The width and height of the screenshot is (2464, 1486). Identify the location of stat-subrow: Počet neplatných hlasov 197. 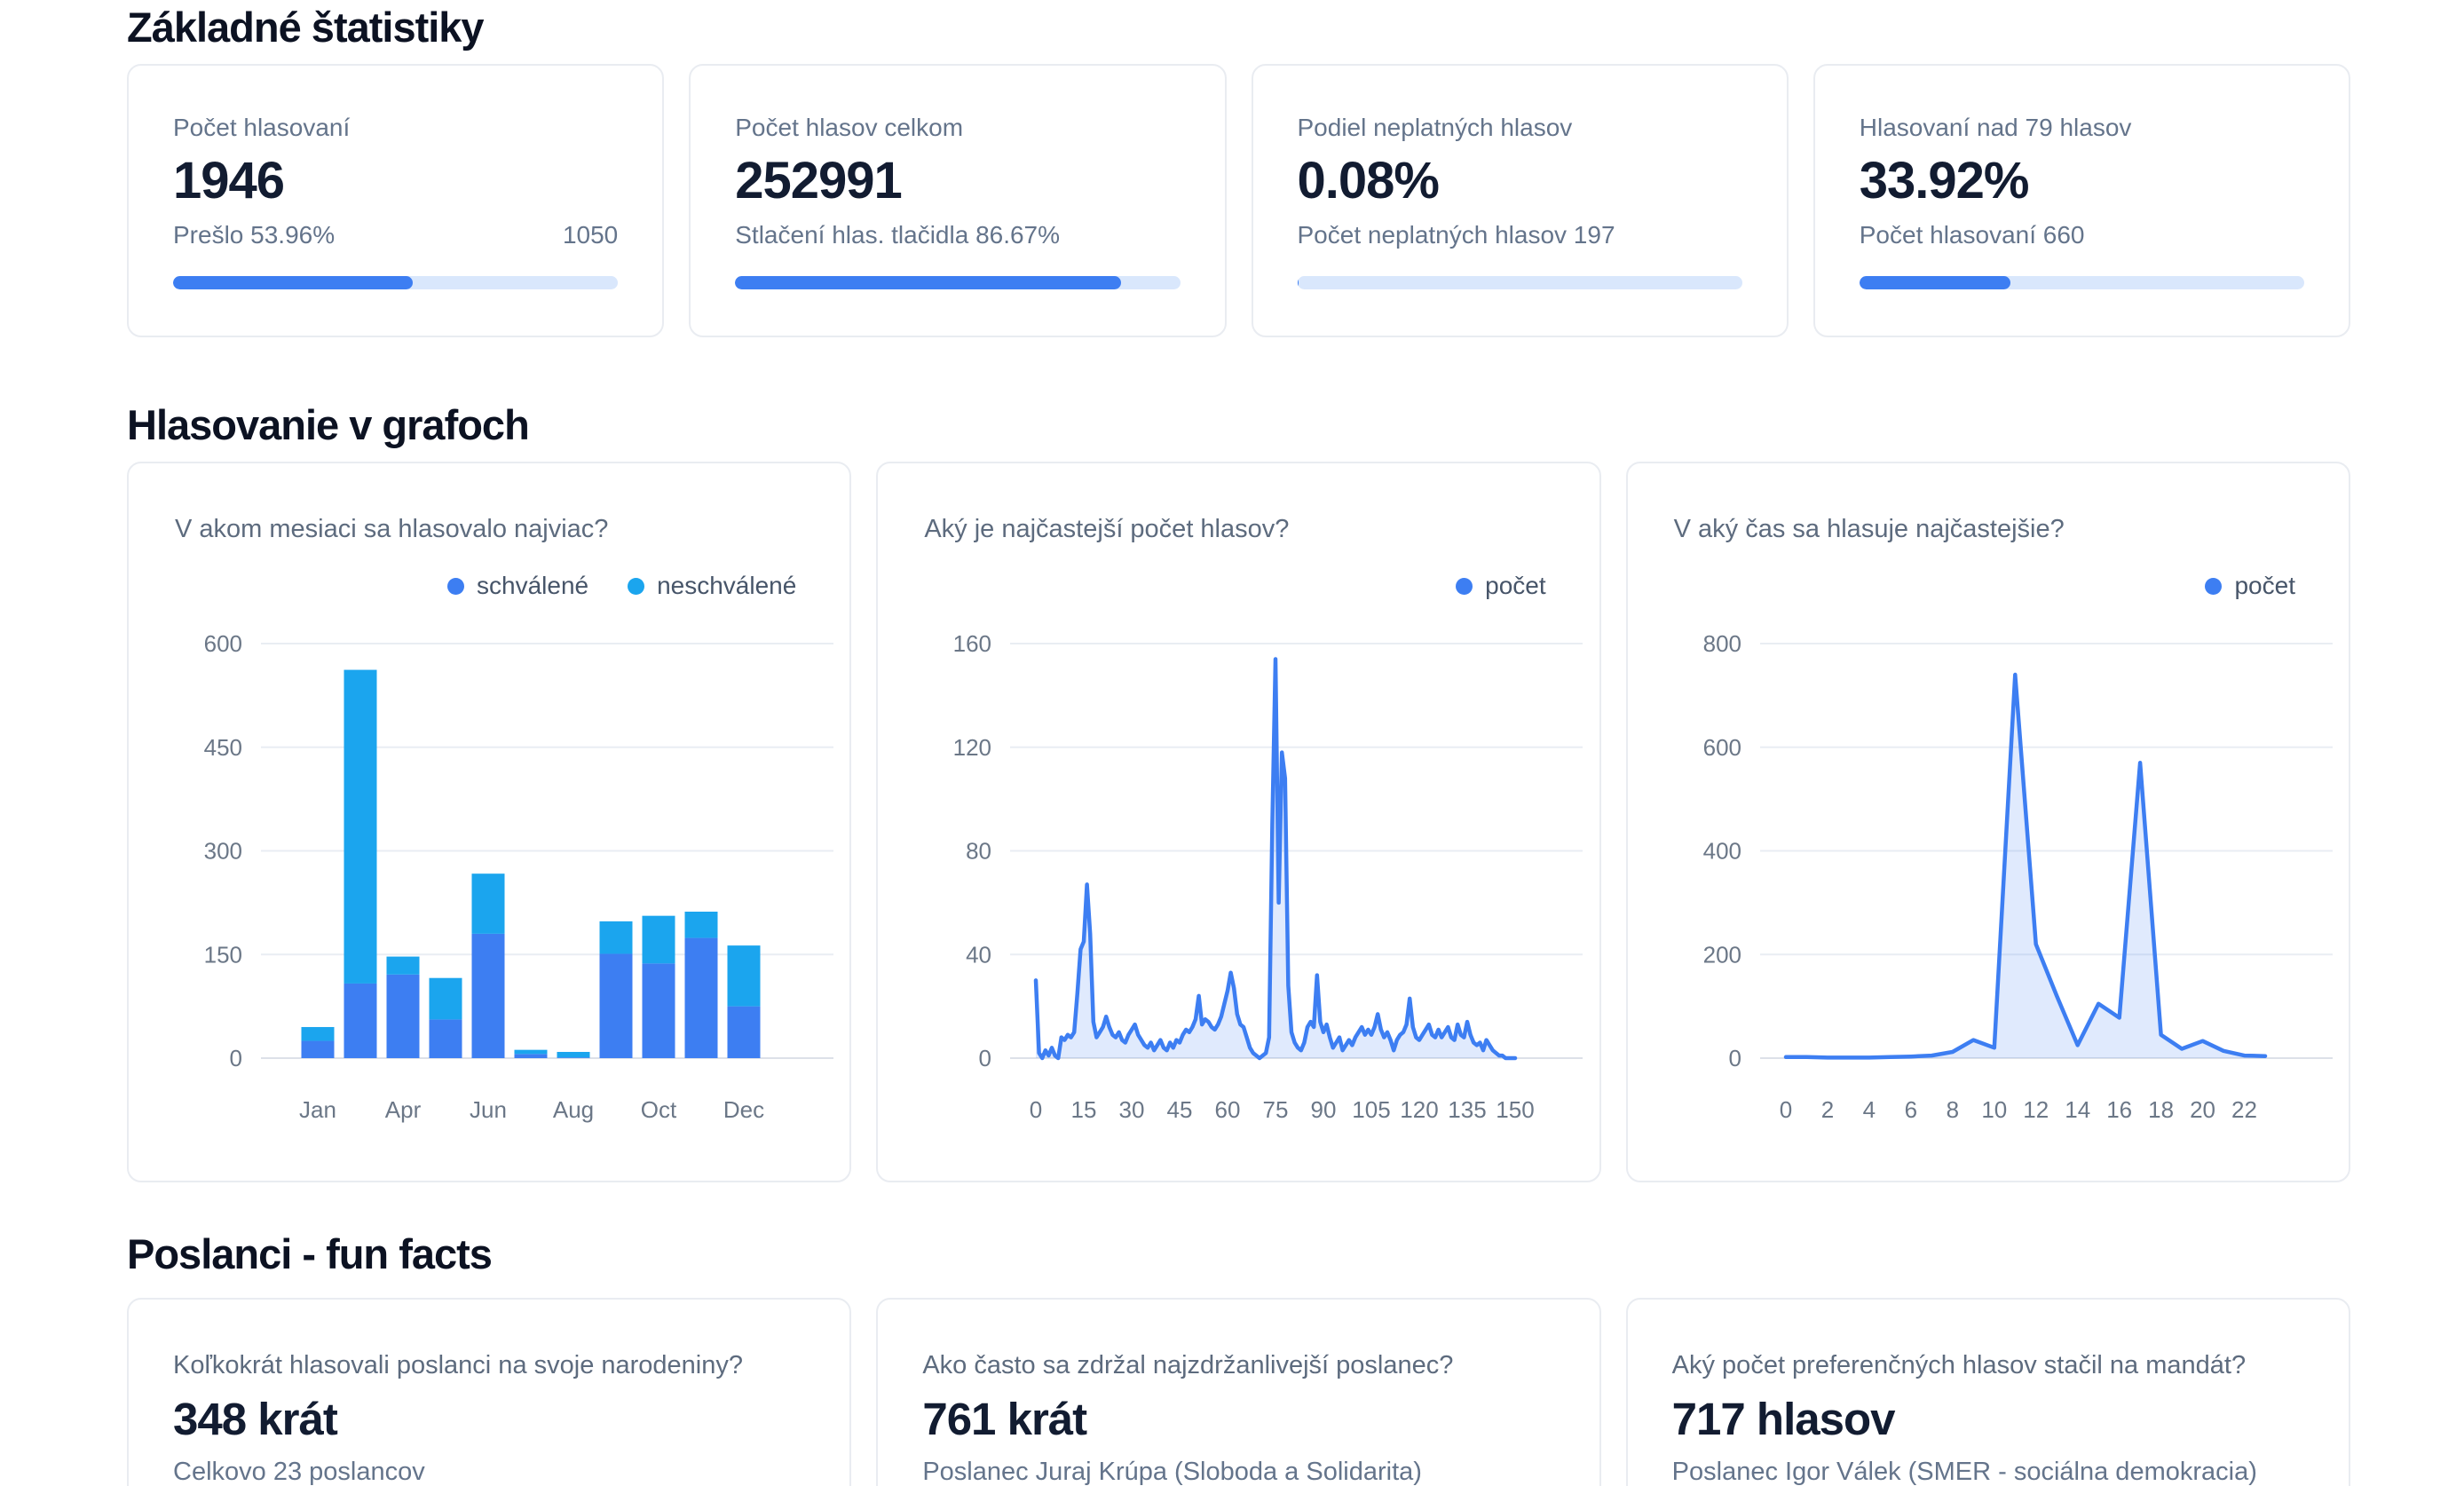
(1520, 235).